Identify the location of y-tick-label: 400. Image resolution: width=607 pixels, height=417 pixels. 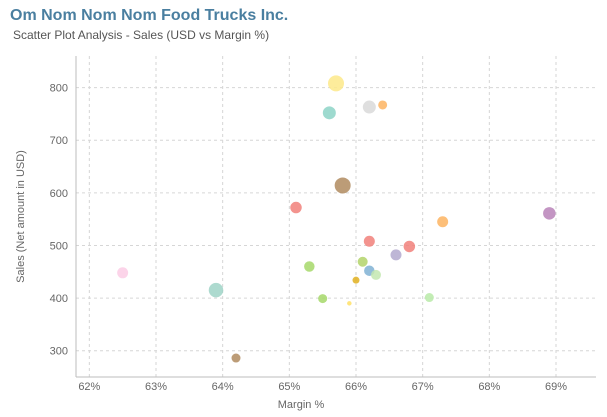
(59, 299).